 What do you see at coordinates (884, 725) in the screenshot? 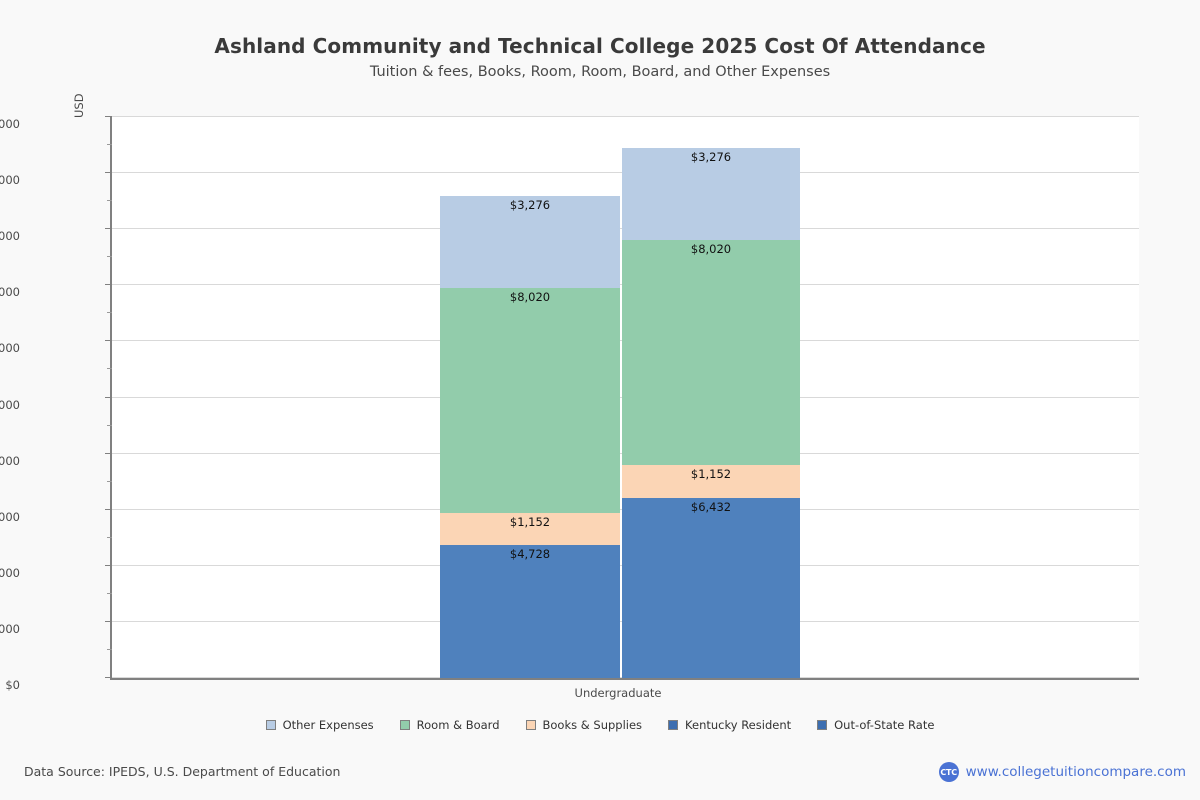
I see `legend-label: Out-of-State Rate` at bounding box center [884, 725].